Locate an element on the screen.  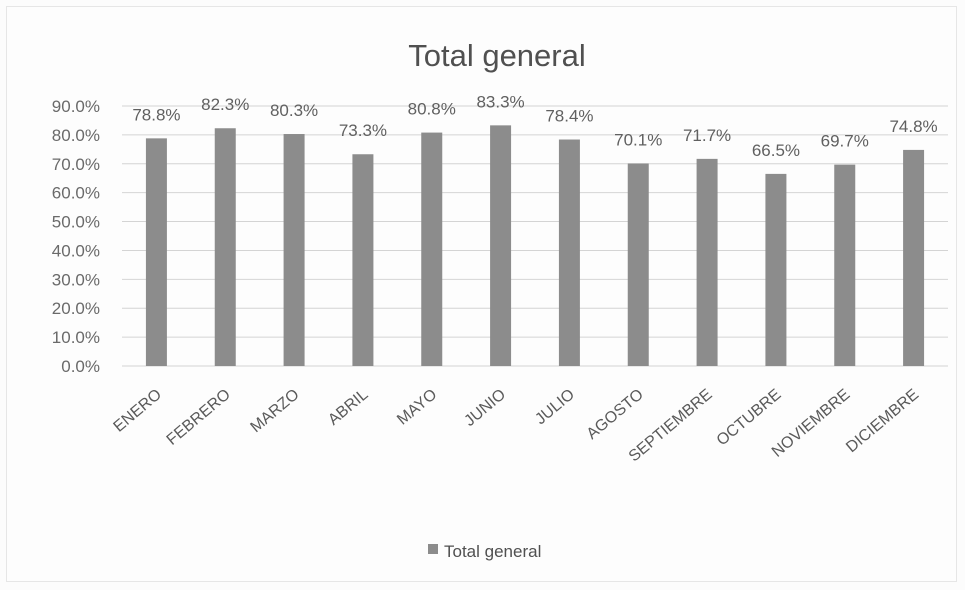
legend: Total general is located at coordinates (484, 551).